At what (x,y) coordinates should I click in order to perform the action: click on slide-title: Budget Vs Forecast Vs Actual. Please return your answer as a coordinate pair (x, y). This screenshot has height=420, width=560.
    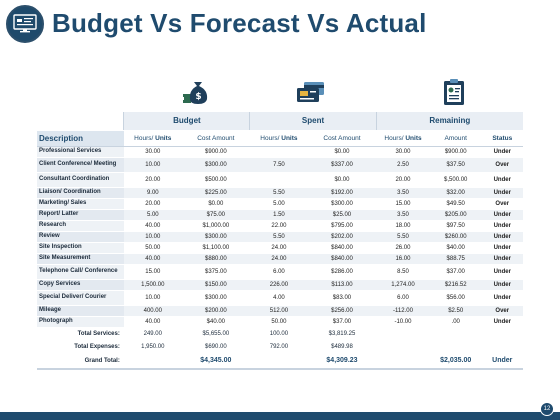
    Looking at the image, I should click on (239, 23).